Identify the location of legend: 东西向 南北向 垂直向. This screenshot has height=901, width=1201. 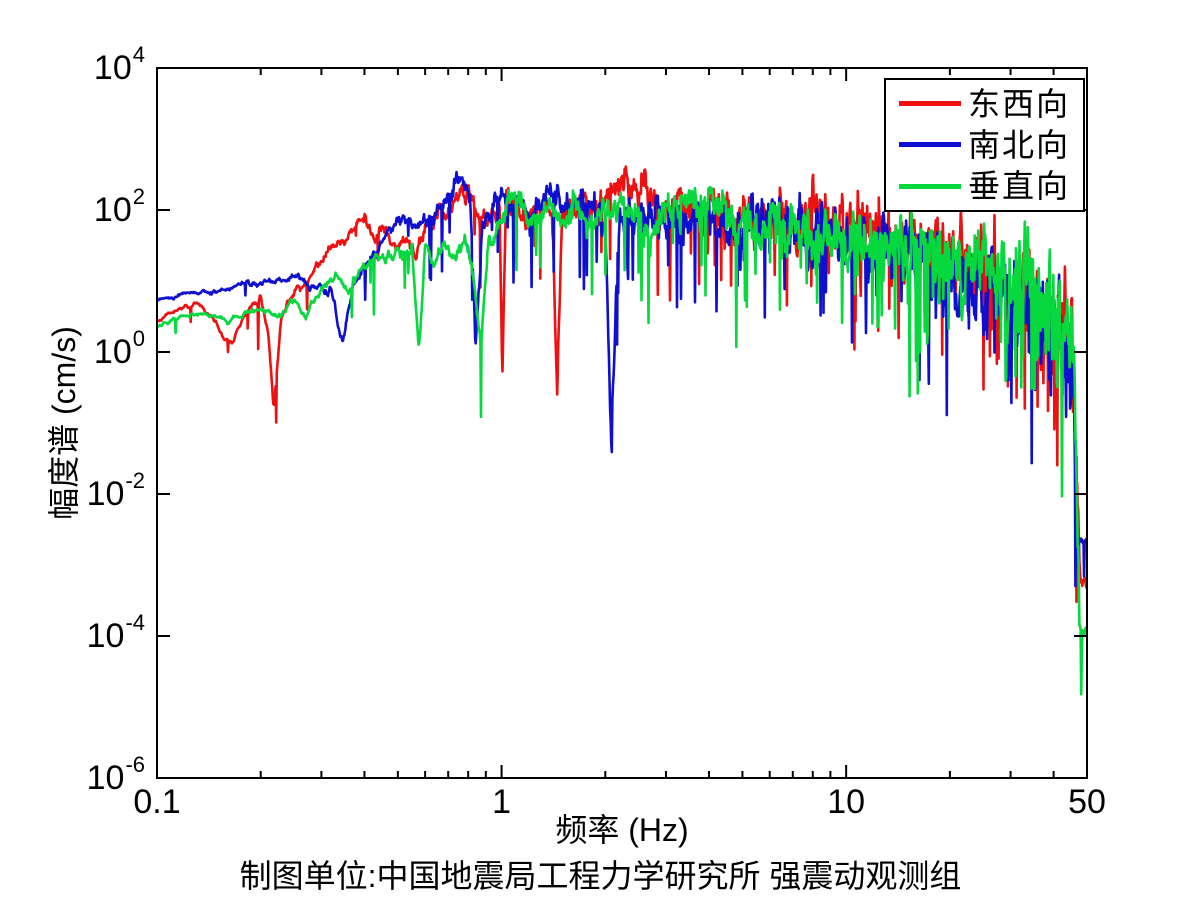
(984, 145).